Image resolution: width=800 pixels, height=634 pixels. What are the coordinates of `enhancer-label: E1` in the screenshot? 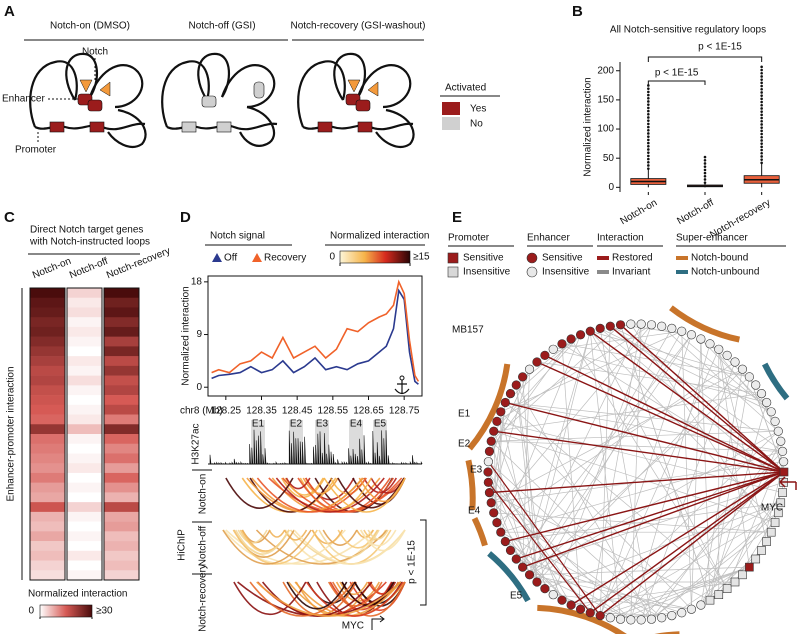 It's located at (258, 424).